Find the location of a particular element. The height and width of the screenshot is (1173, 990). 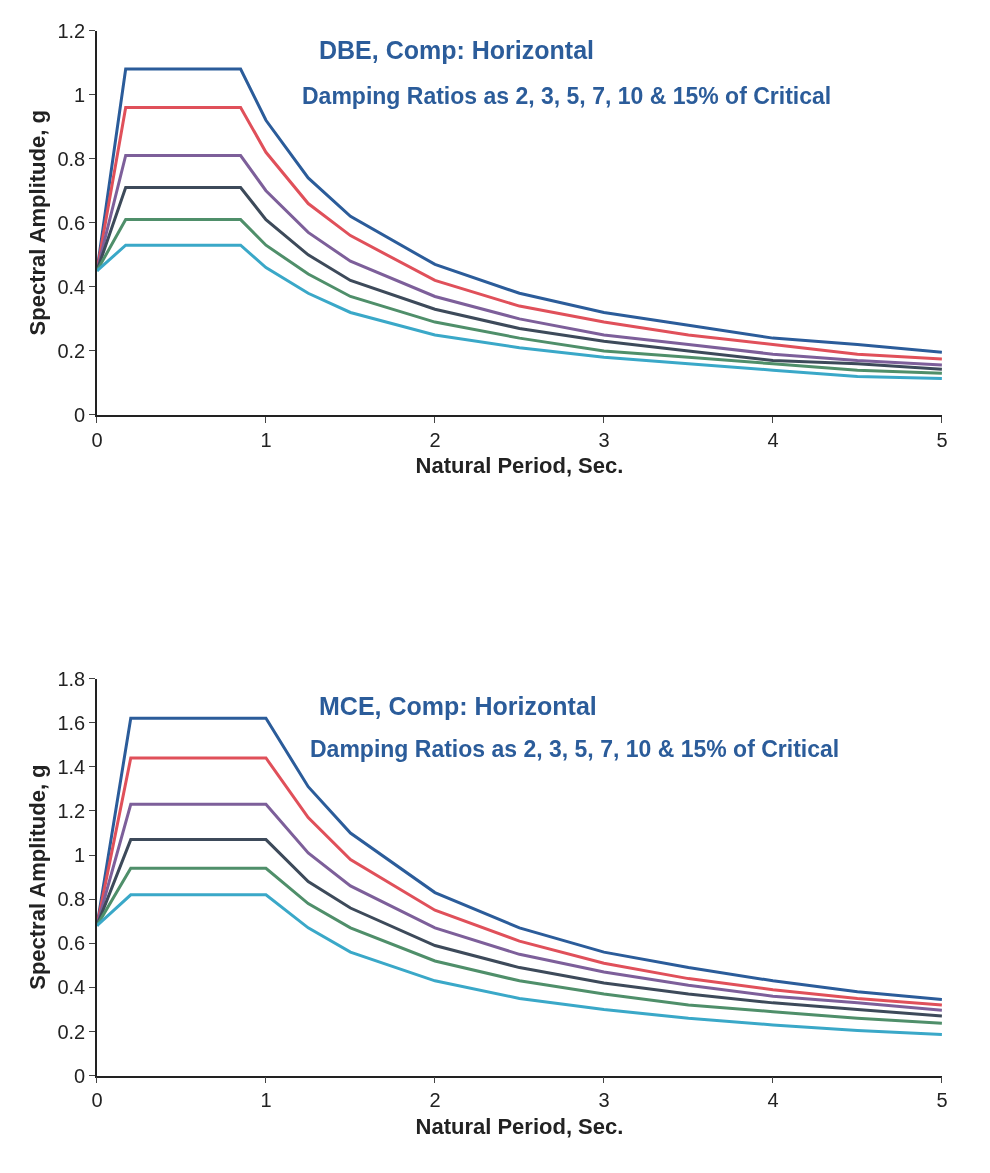

y-tick-label: 1.4 is located at coordinates (71, 766).